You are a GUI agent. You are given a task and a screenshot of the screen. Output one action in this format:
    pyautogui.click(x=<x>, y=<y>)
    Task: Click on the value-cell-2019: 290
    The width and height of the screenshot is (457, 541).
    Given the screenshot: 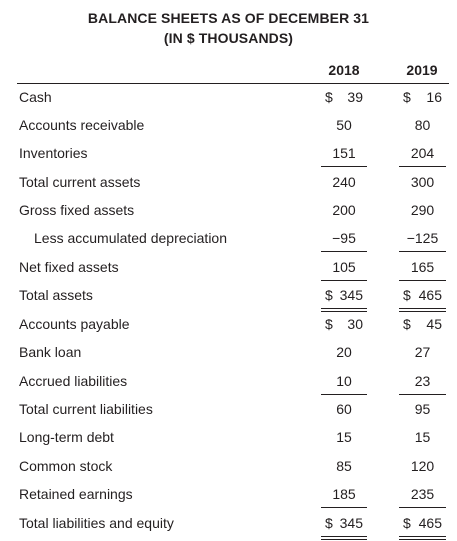 What is the action you would take?
    pyautogui.click(x=422, y=212)
    